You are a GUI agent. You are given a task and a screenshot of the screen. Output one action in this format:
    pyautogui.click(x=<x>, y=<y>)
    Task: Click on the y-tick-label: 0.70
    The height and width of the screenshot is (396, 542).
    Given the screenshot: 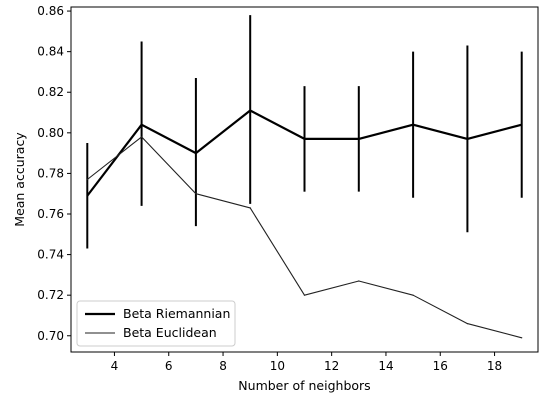 What is the action you would take?
    pyautogui.click(x=50, y=336)
    